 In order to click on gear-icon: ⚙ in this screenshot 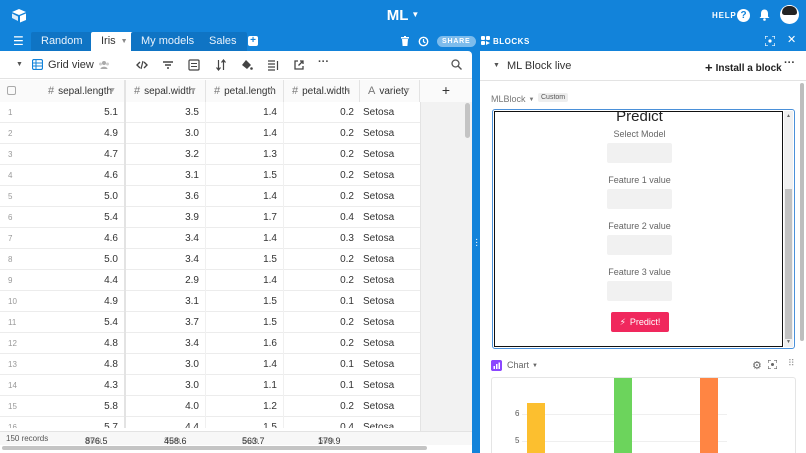, I will do `click(757, 366)`.